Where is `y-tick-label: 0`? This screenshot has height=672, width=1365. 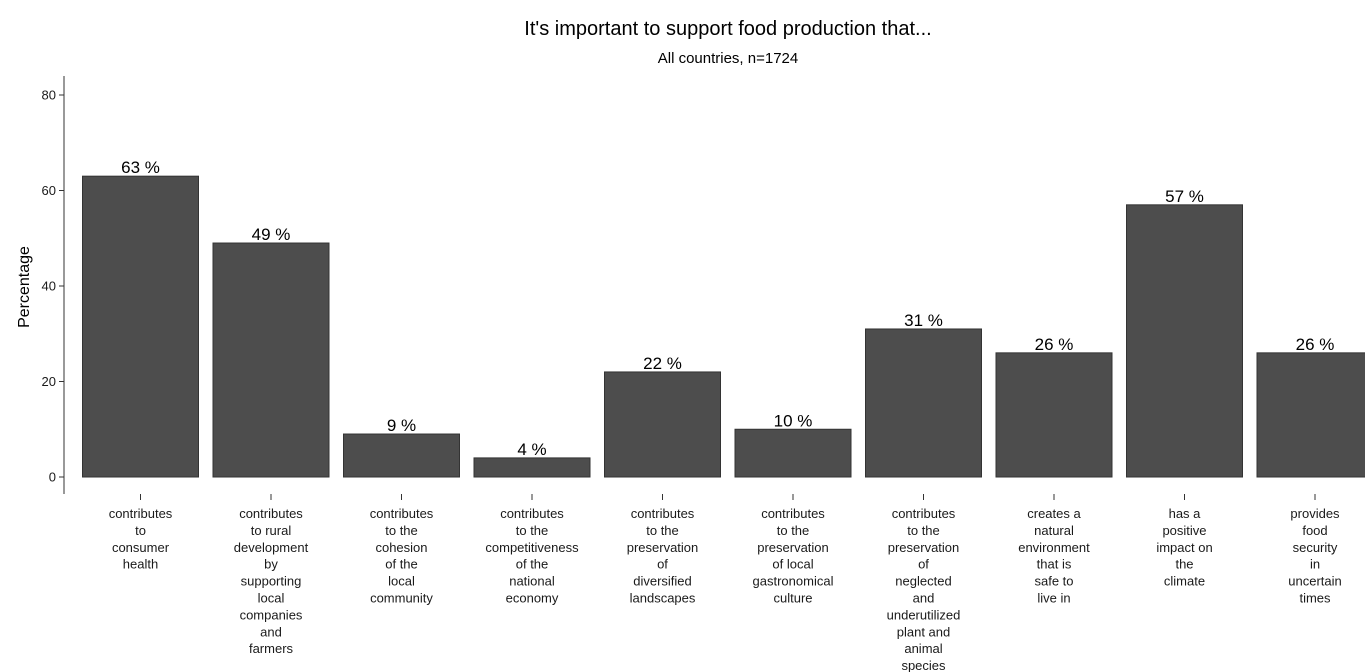 y-tick-label: 0 is located at coordinates (52, 477).